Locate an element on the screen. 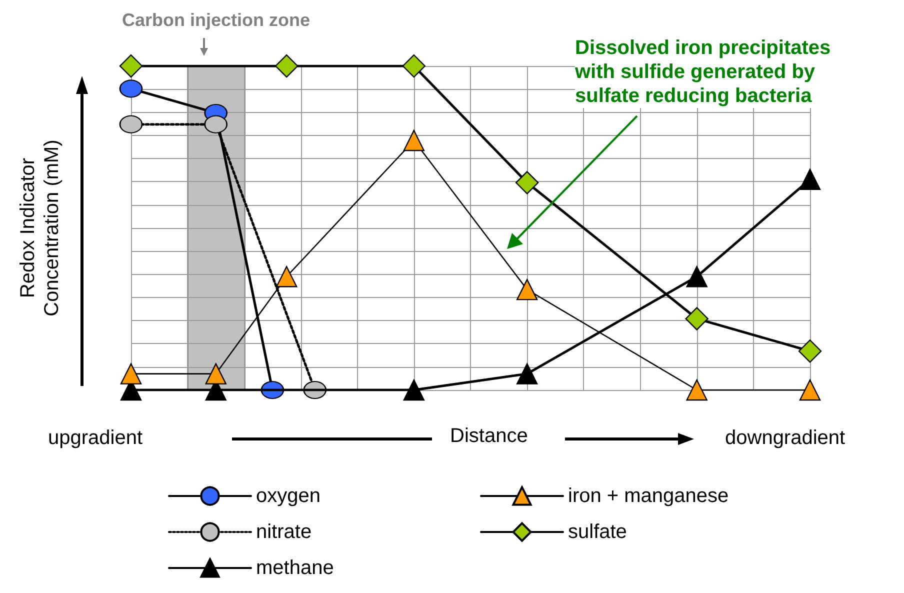 The height and width of the screenshot is (593, 904). text: upgradient is located at coordinates (95, 438).